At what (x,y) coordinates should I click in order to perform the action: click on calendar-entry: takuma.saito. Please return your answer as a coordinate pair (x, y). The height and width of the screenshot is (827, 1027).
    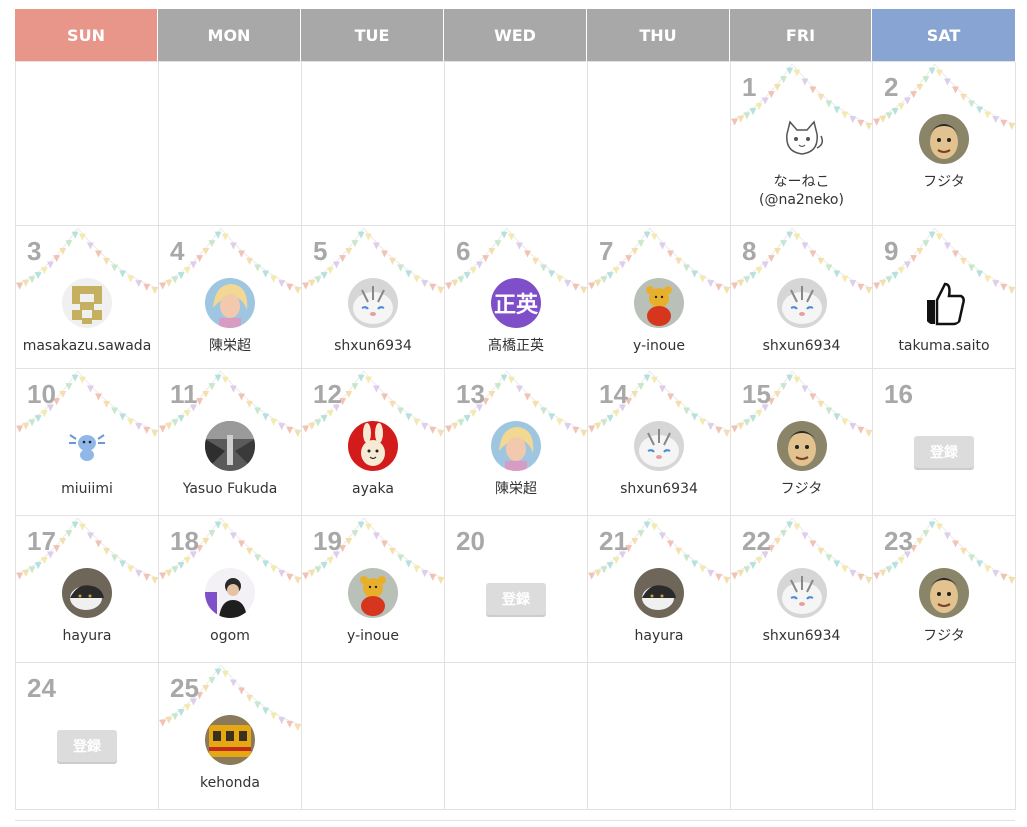
    Looking at the image, I should click on (944, 316).